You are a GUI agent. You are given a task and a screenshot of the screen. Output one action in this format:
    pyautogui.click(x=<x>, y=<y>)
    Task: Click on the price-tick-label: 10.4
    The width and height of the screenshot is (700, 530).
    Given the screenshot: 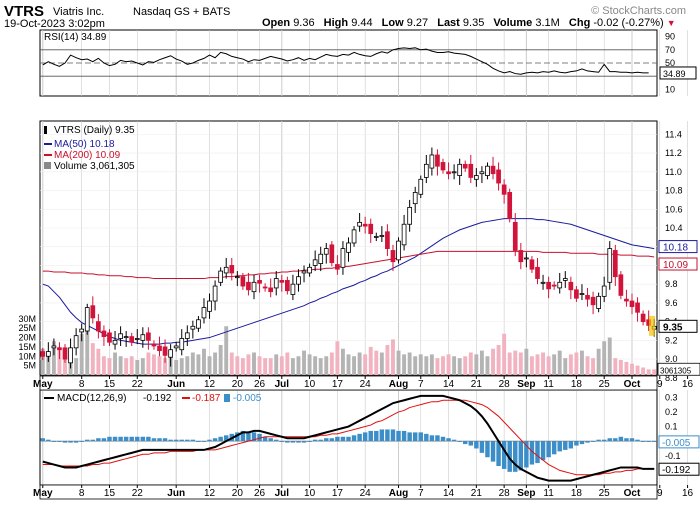 What is the action you would take?
    pyautogui.click(x=674, y=228)
    